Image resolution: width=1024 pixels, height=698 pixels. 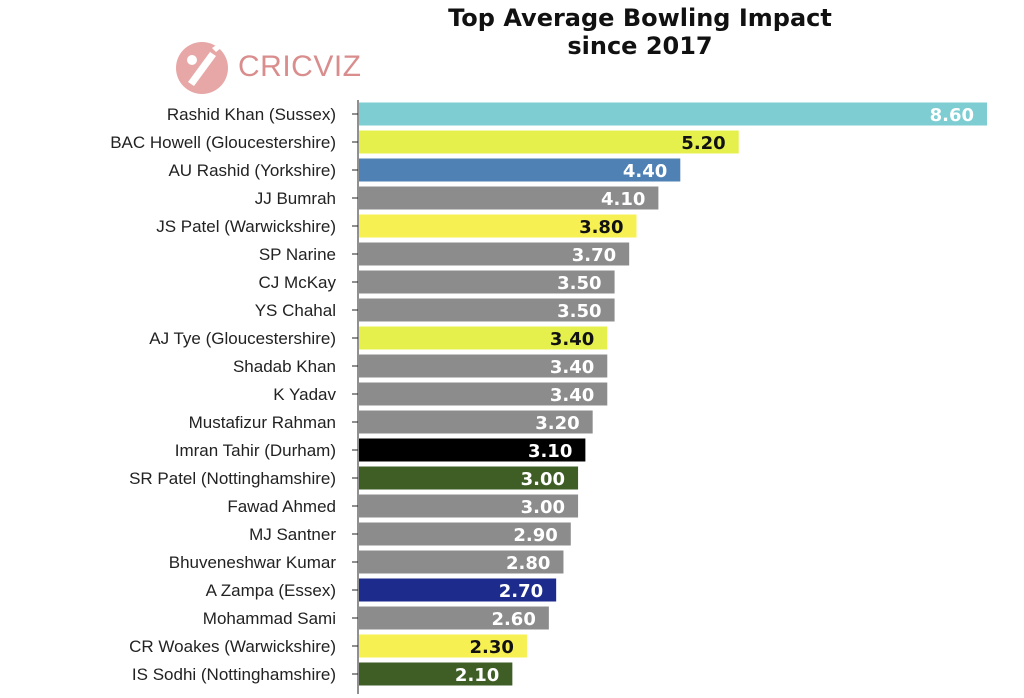 I want to click on cricviz-logo: CRICVIZ, so click(x=266, y=68).